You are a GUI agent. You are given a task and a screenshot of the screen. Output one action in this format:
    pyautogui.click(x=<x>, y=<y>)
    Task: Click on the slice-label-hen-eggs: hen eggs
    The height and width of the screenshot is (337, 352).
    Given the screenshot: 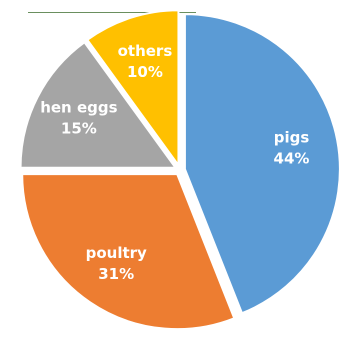 What is the action you would take?
    pyautogui.click(x=78, y=107)
    